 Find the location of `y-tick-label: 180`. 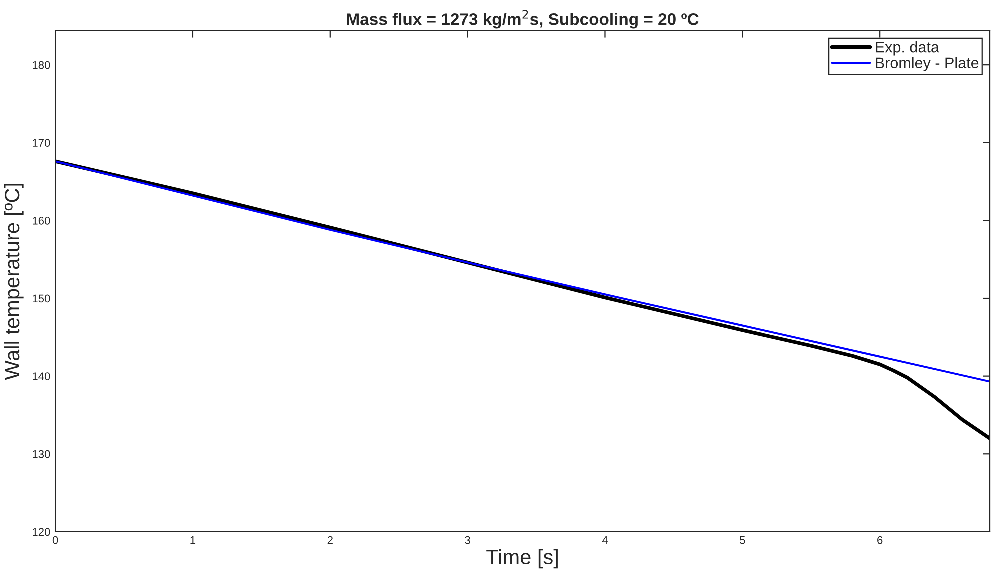

y-tick-label: 180 is located at coordinates (41, 65).